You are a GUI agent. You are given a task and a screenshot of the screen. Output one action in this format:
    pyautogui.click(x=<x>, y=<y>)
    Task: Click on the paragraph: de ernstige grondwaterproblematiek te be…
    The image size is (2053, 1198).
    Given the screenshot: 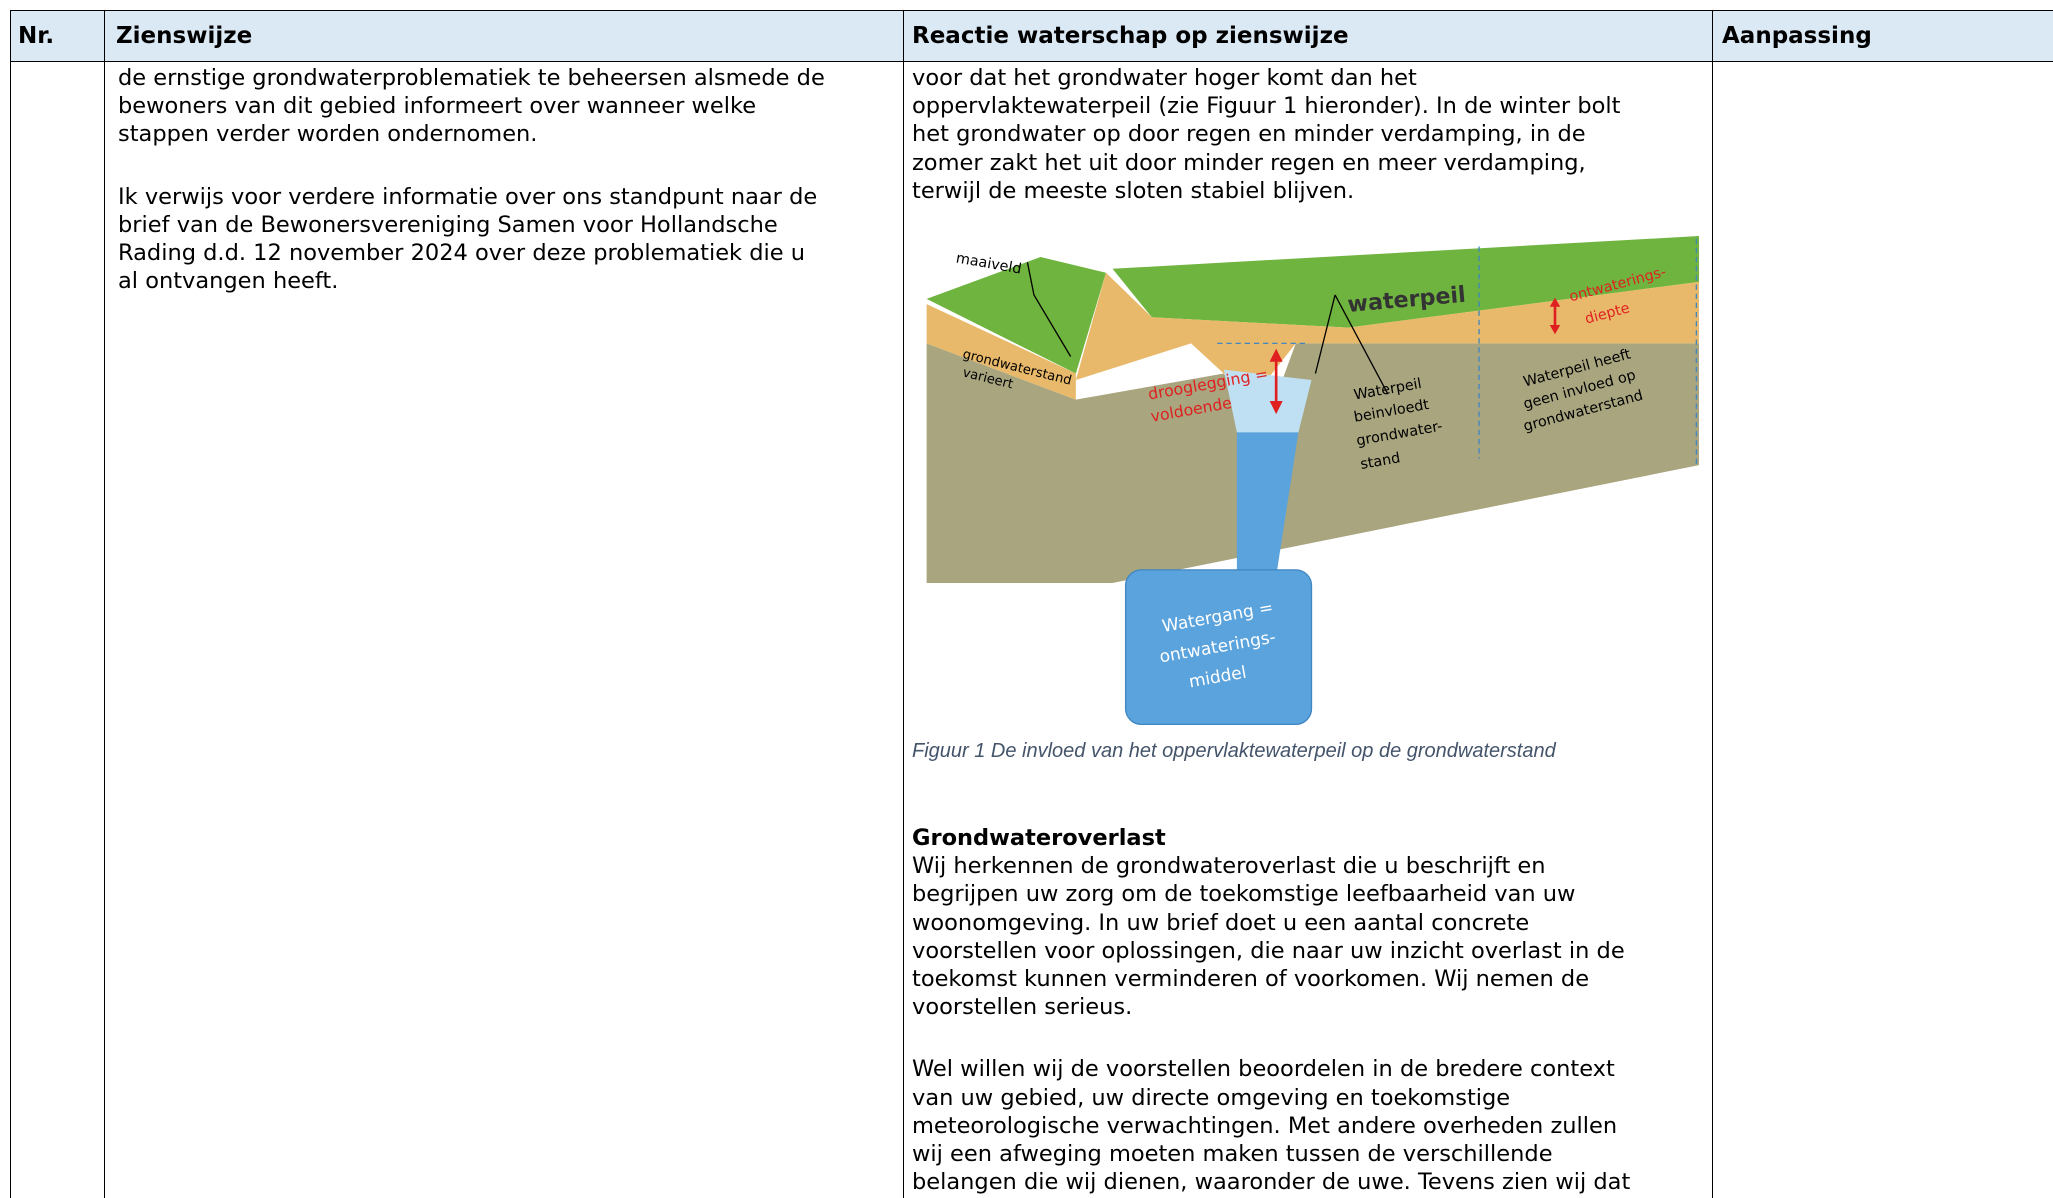 What is the action you would take?
    pyautogui.click(x=471, y=106)
    